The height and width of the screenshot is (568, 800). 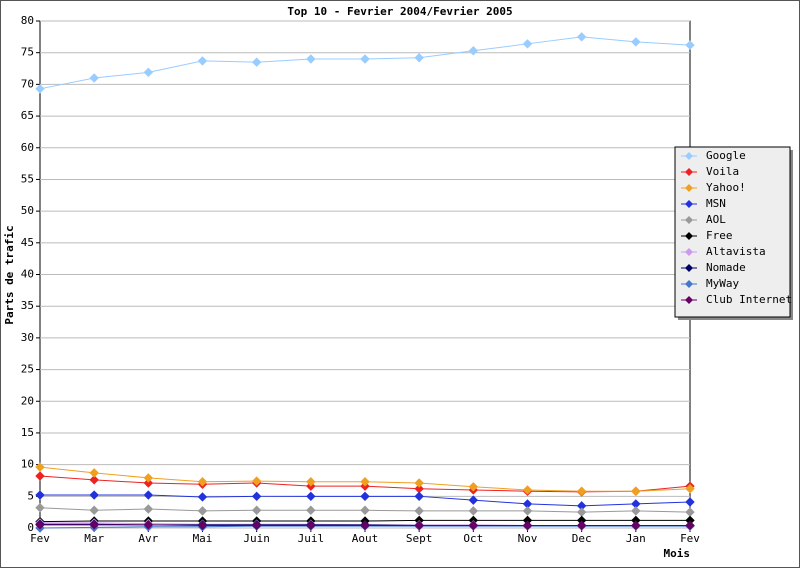 I want to click on y-tick-label: 35, so click(x=27, y=305).